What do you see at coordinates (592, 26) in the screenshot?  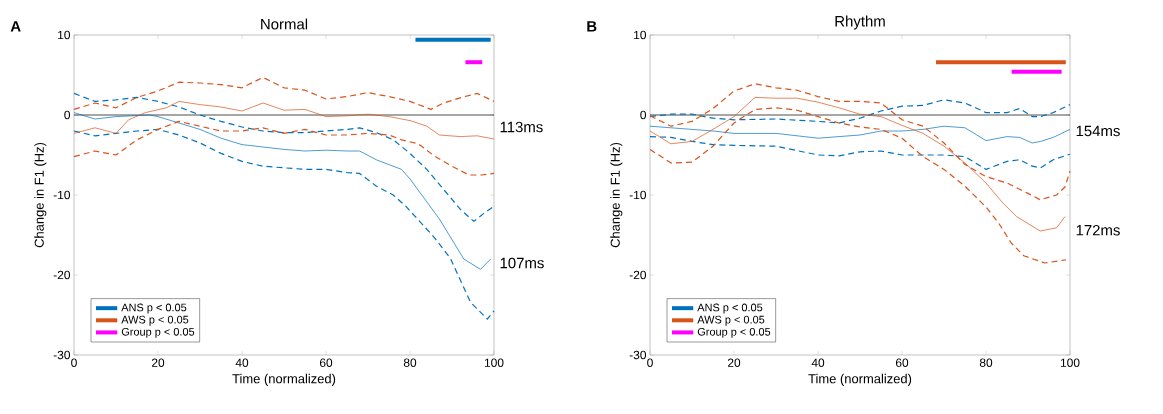 I see `text: B` at bounding box center [592, 26].